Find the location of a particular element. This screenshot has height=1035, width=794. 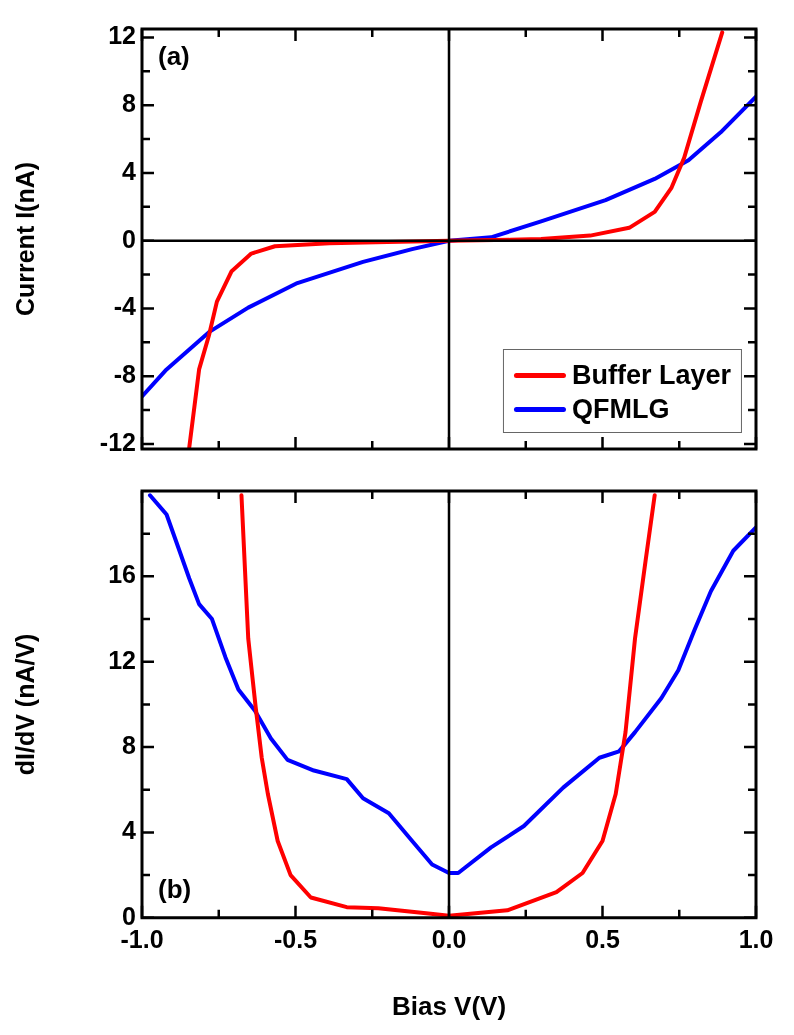

y-tick-label: -12 is located at coordinates (117, 441).